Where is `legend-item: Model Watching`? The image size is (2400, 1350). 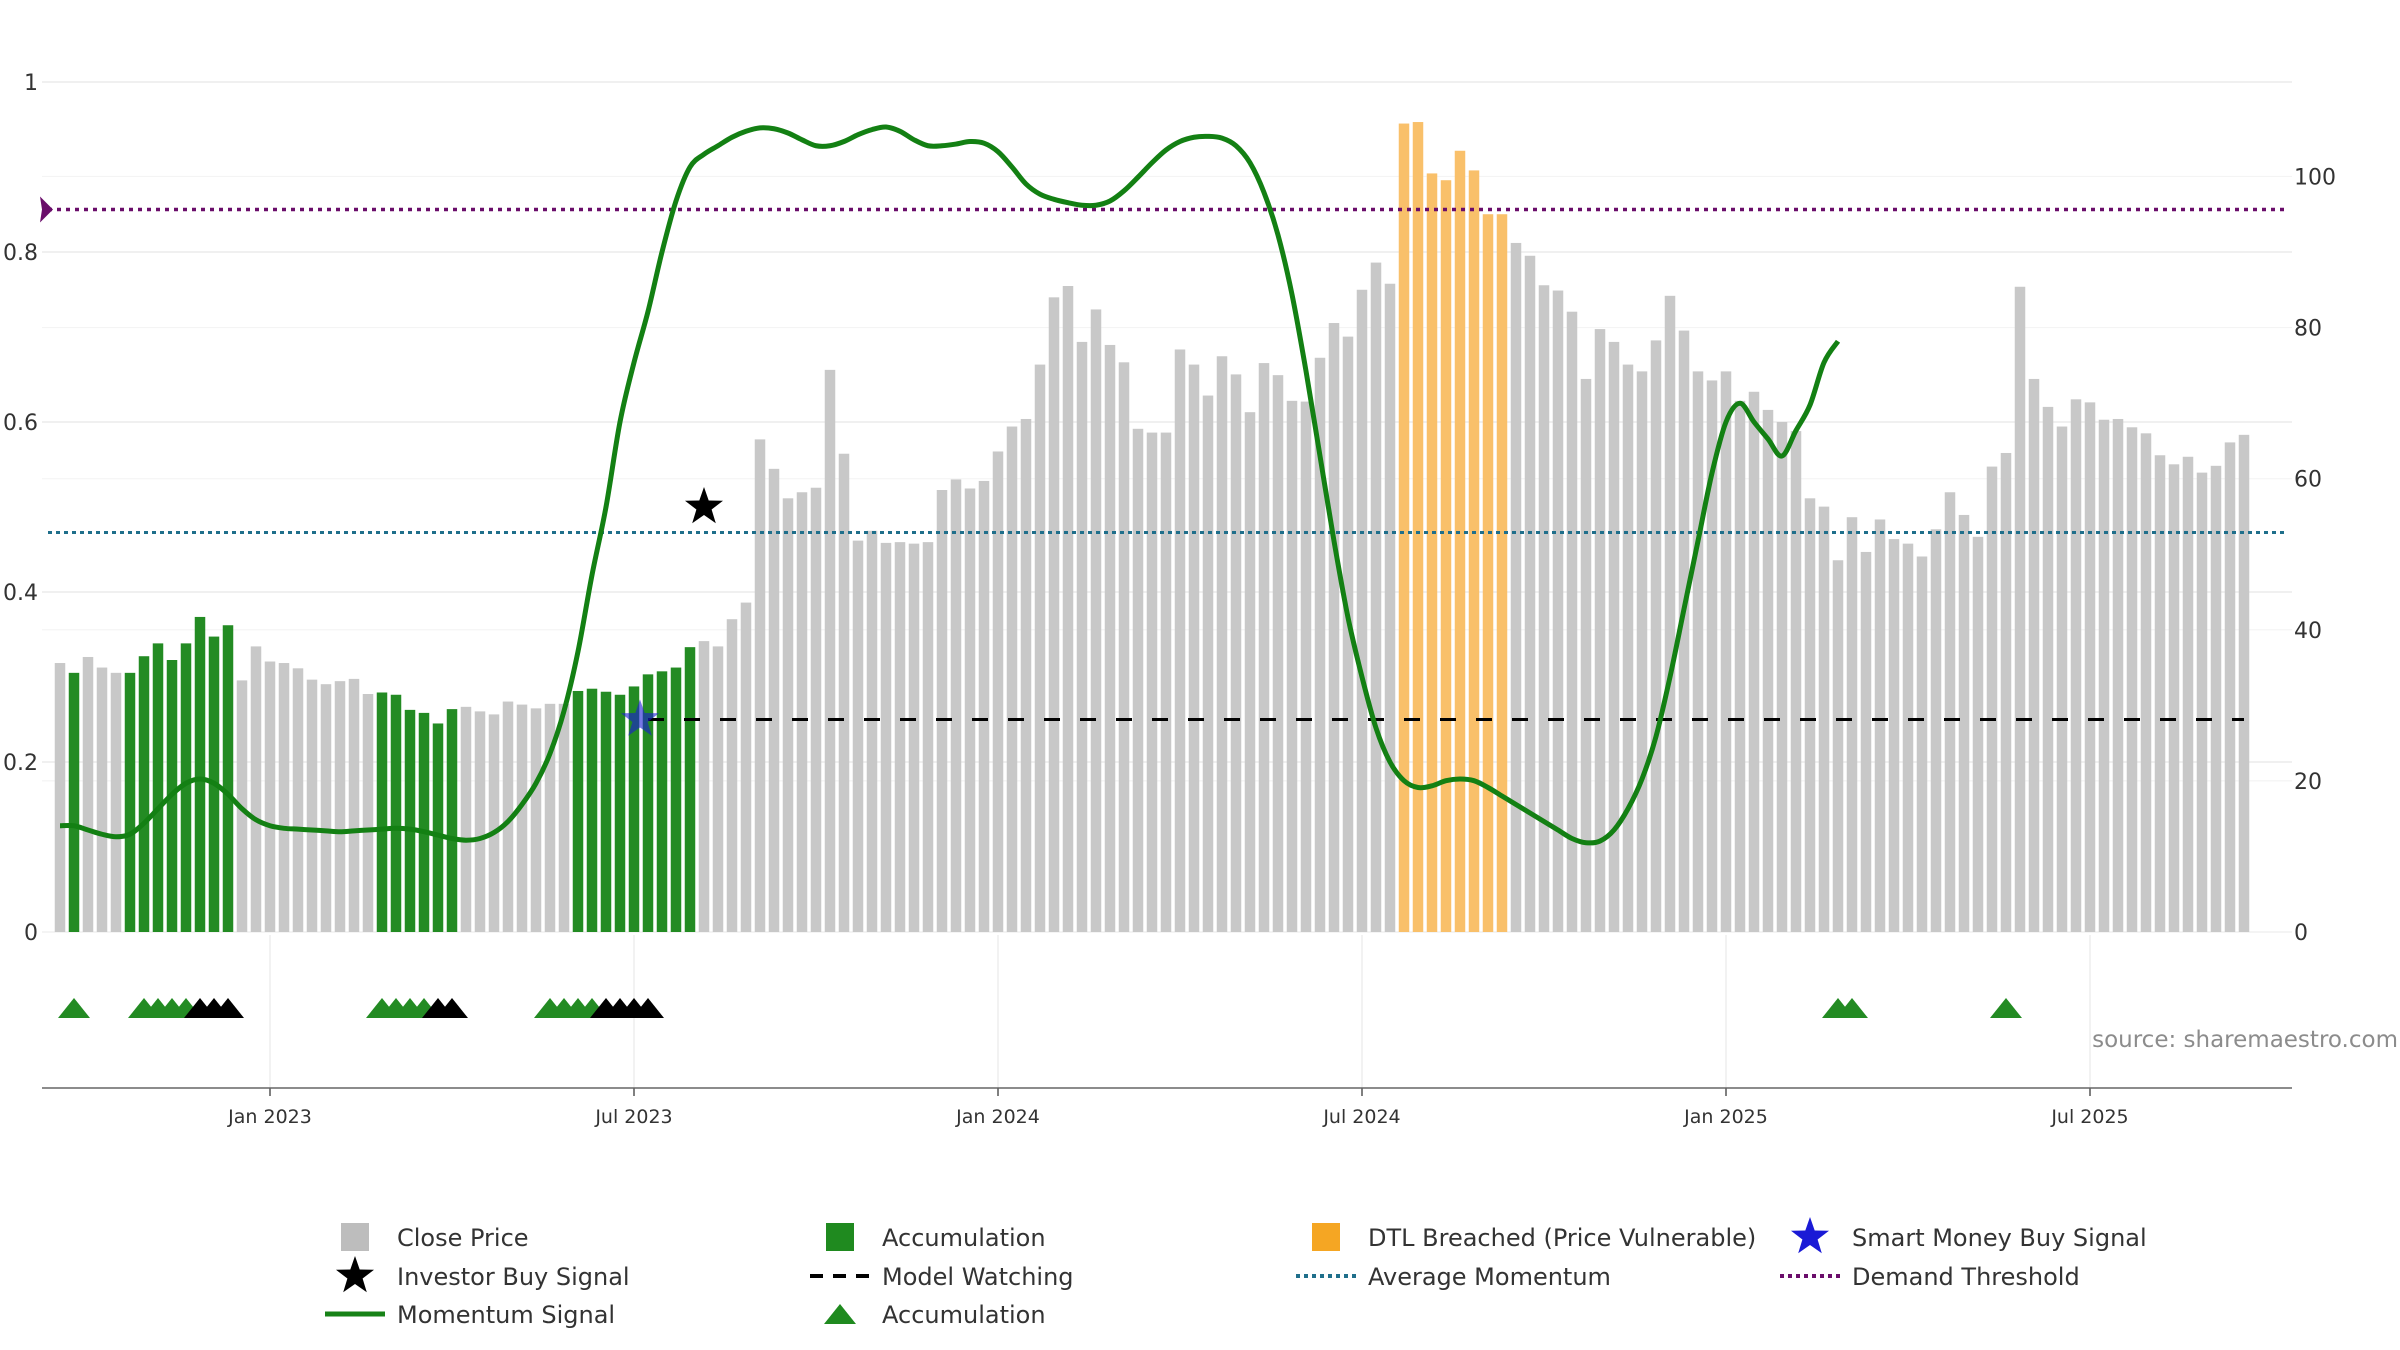 legend-item: Model Watching is located at coordinates (942, 1277).